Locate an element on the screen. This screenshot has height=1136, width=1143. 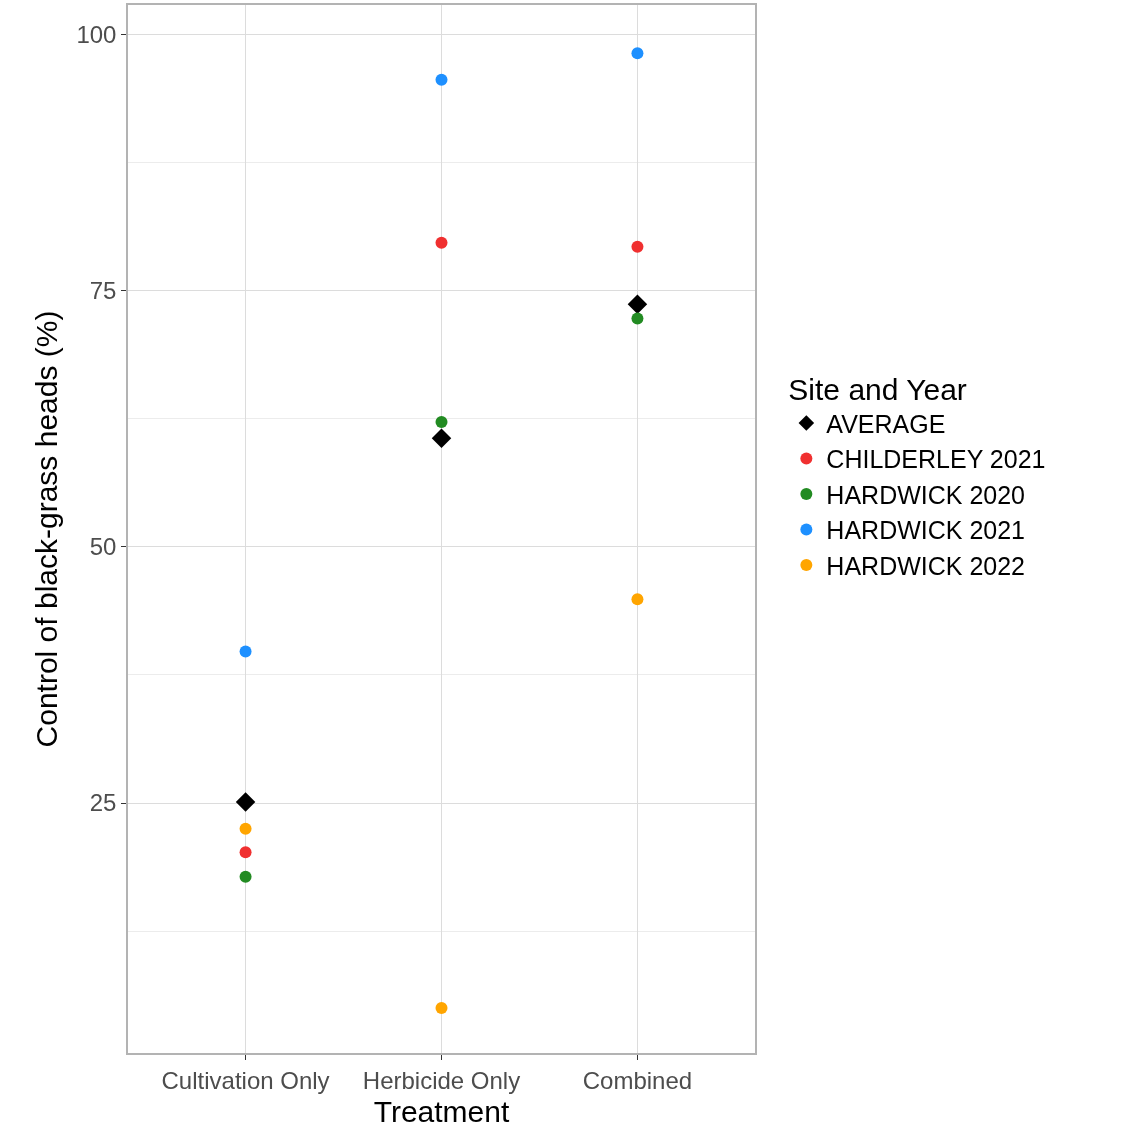
x-tick-label: Herbicide Only is located at coordinates (441, 1080).